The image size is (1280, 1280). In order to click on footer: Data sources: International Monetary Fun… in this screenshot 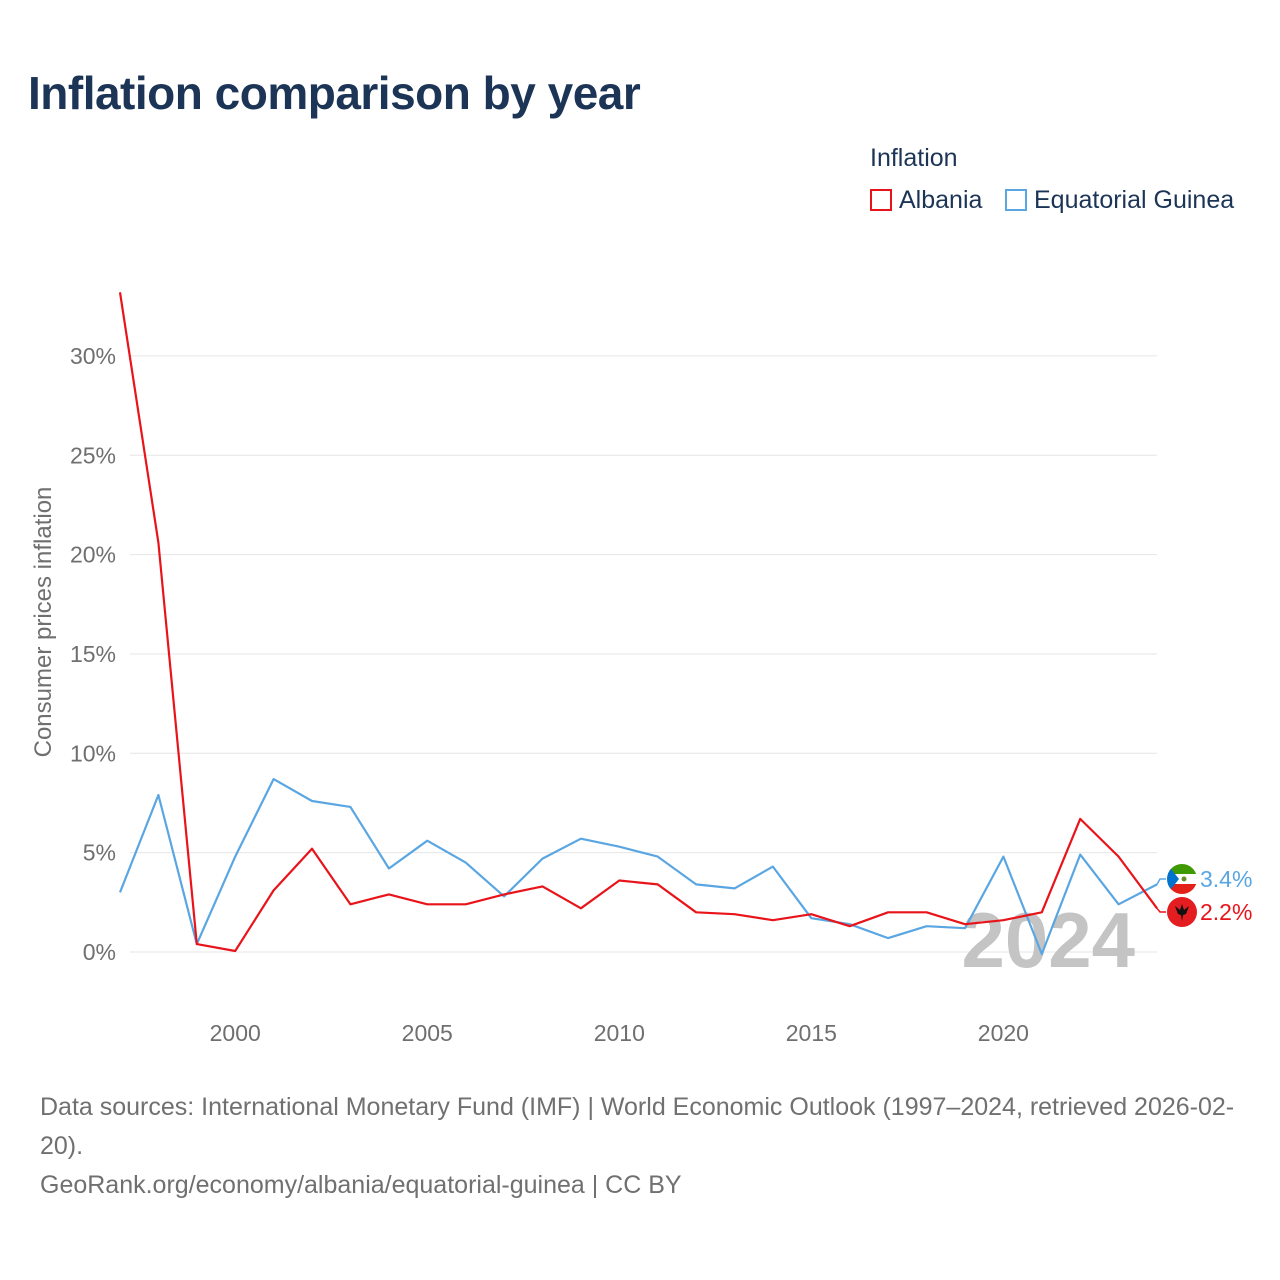, I will do `click(645, 1146)`.